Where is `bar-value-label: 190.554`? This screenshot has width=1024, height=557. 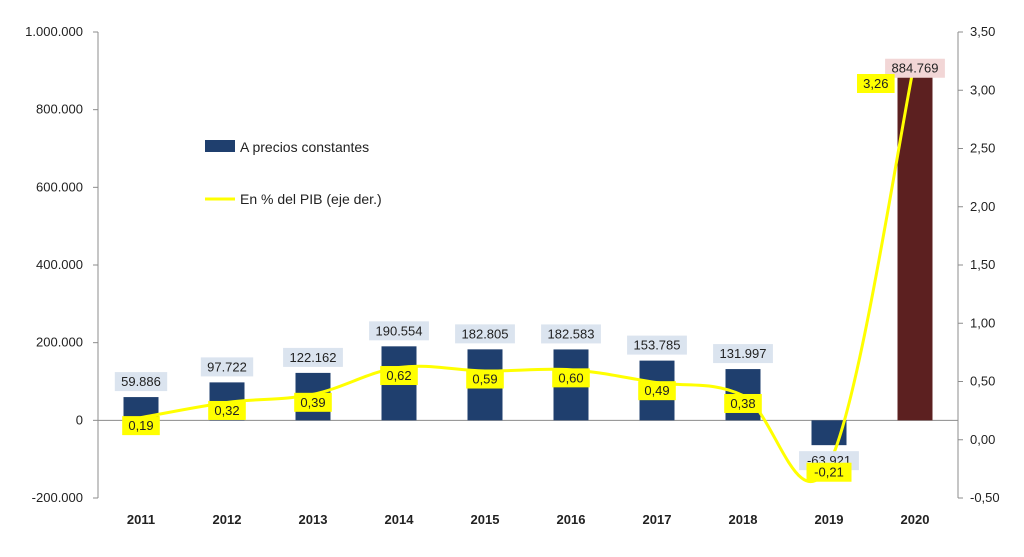 bar-value-label: 190.554 is located at coordinates (399, 330).